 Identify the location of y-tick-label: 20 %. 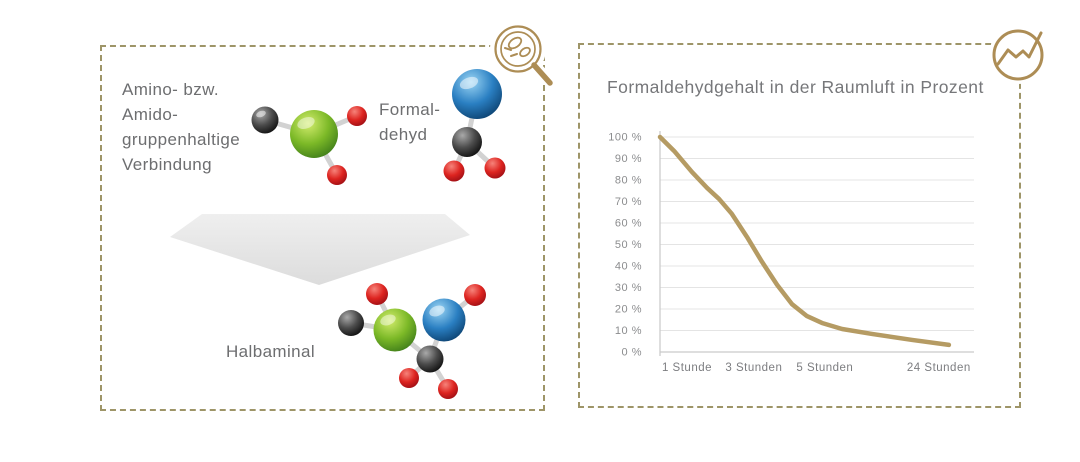
(628, 310).